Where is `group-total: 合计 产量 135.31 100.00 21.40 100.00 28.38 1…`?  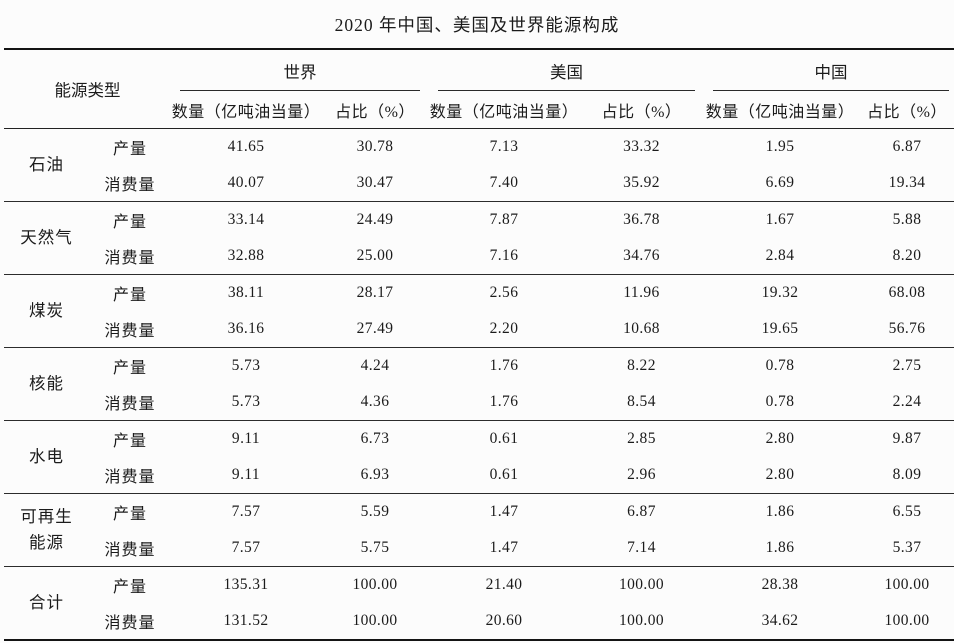 group-total: 合计 产量 135.31 100.00 21.40 100.00 28.38 1… is located at coordinates (479, 603).